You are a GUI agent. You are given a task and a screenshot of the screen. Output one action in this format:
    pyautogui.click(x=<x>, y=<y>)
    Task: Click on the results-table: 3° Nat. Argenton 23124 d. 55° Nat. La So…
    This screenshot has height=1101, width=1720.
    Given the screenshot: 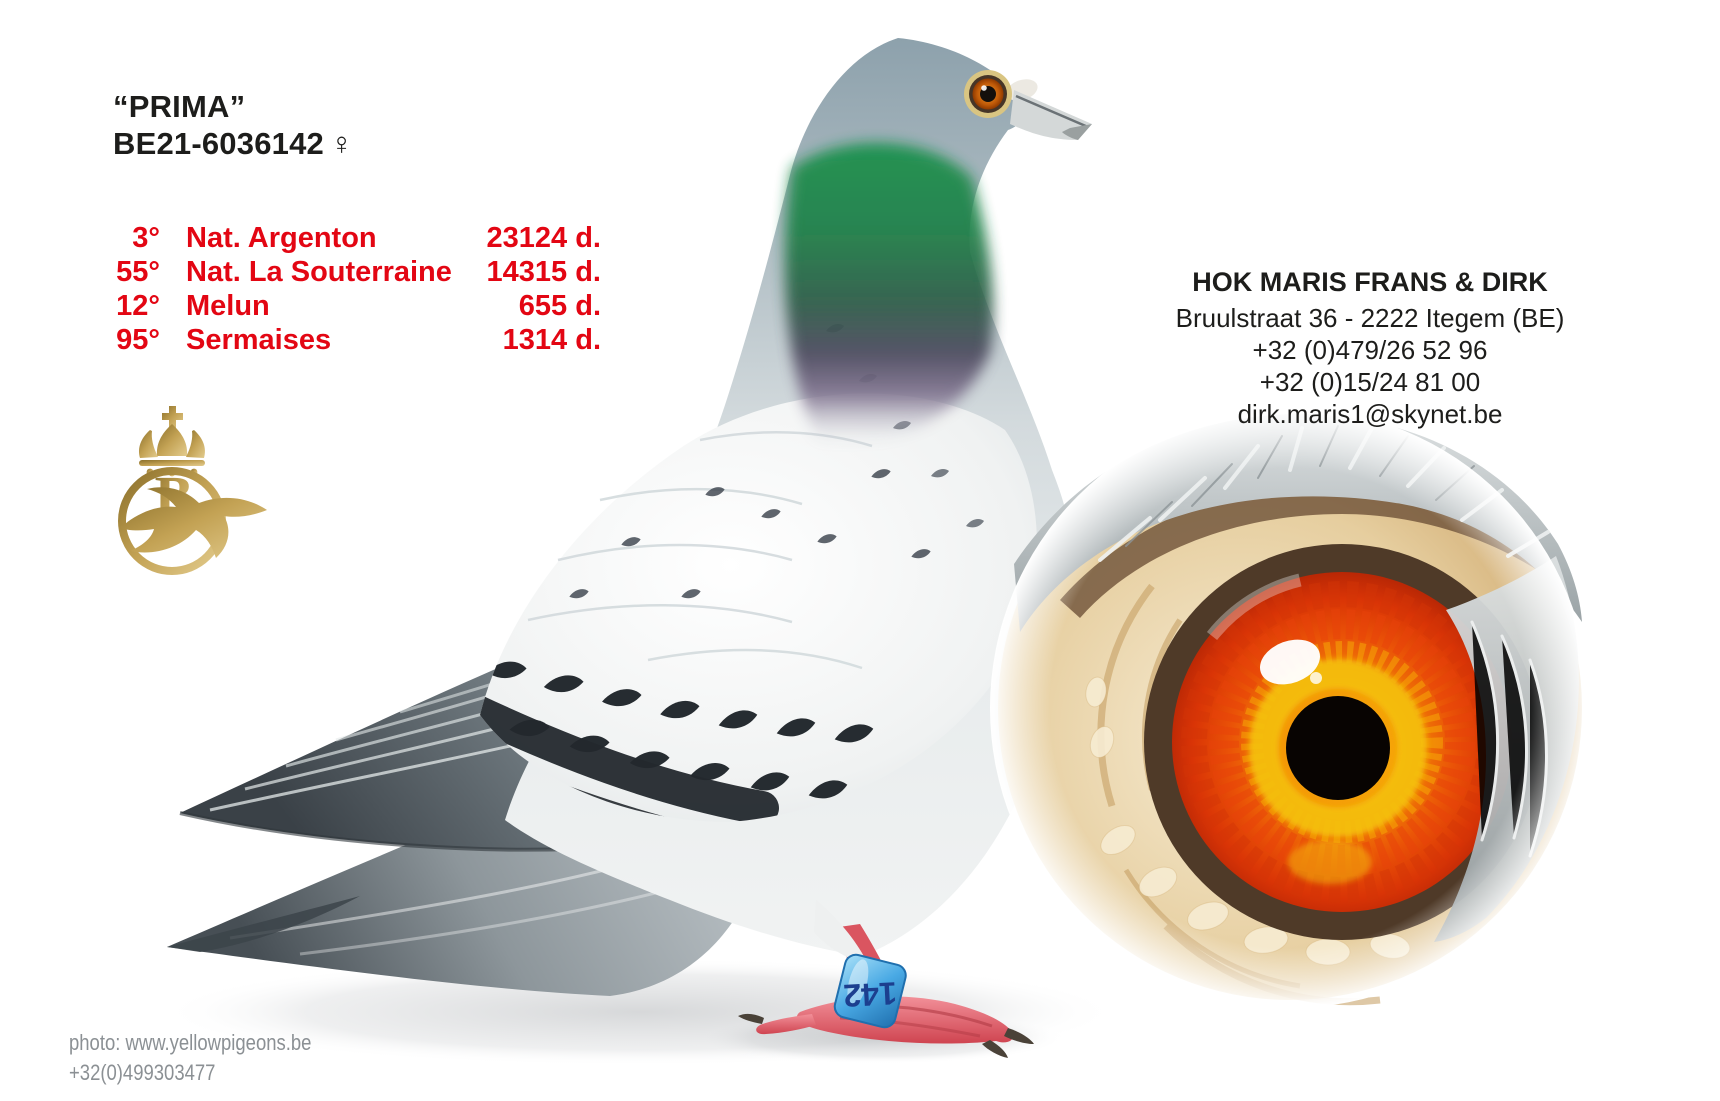 What is the action you would take?
    pyautogui.click(x=300, y=289)
    